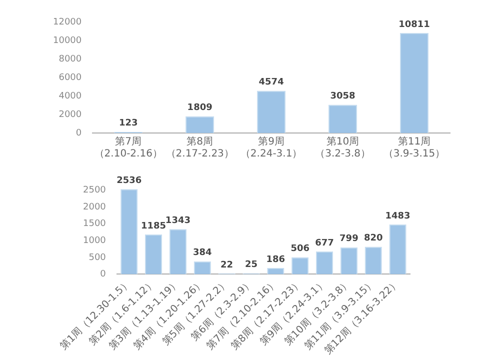 The image size is (500, 362). I want to click on data-label: 4574, so click(271, 83).